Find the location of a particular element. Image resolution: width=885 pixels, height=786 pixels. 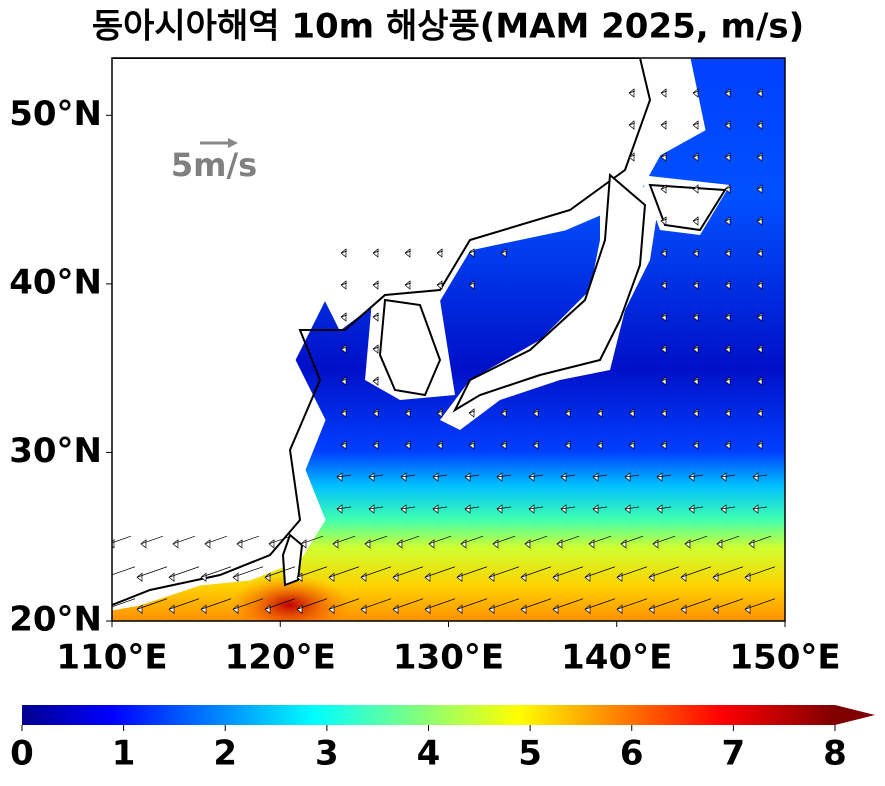

y-tick-label: 30°N is located at coordinates (55, 451).